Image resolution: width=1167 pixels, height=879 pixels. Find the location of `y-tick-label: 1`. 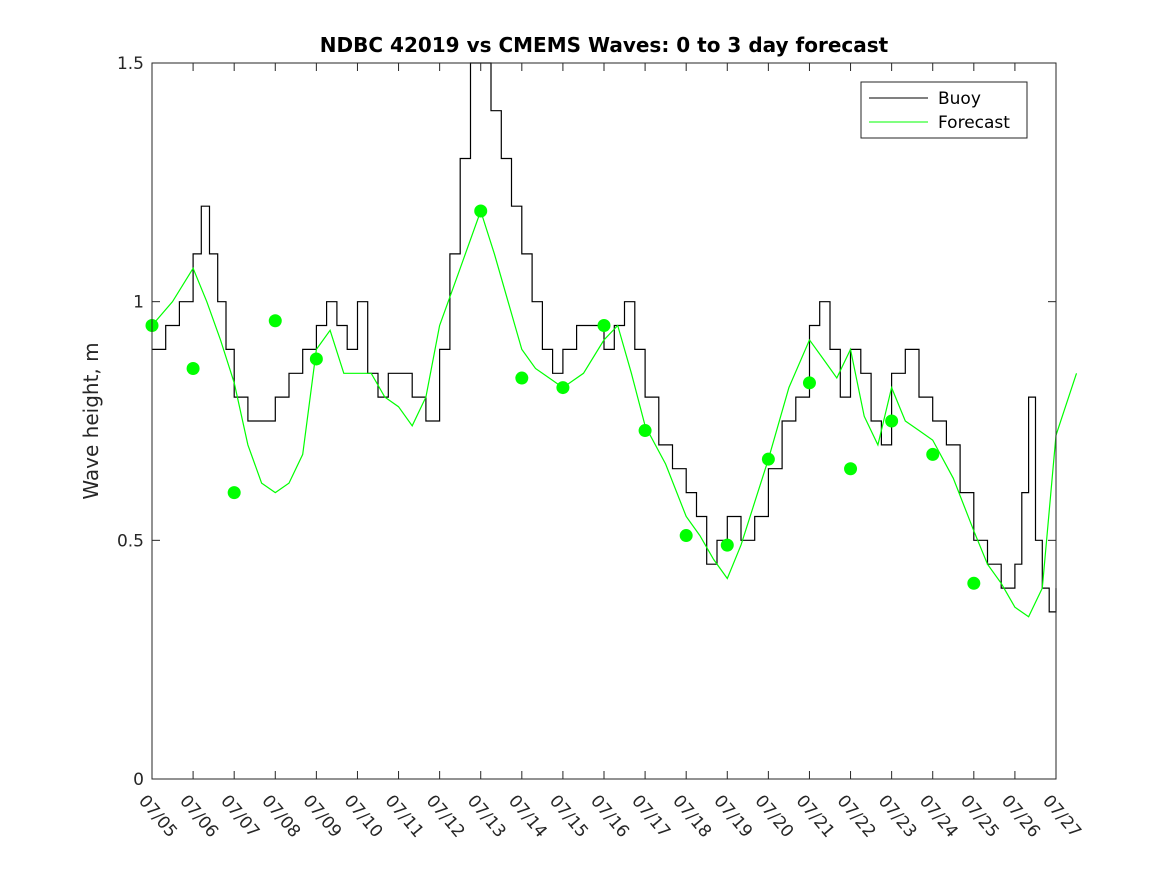

y-tick-label: 1 is located at coordinates (138, 303).